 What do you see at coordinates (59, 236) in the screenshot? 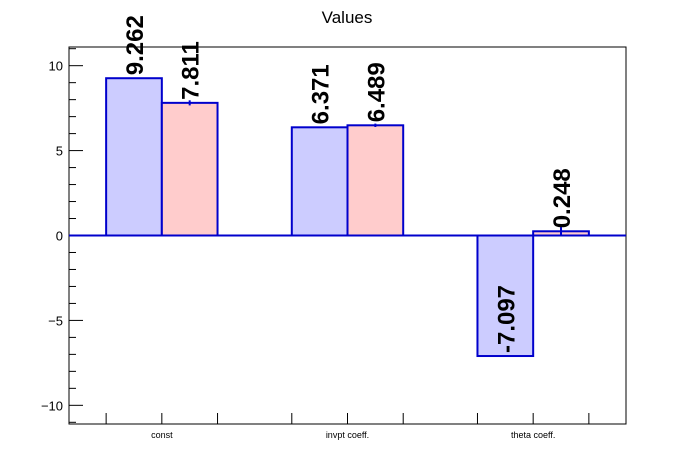
I see `y-tick-label: 0` at bounding box center [59, 236].